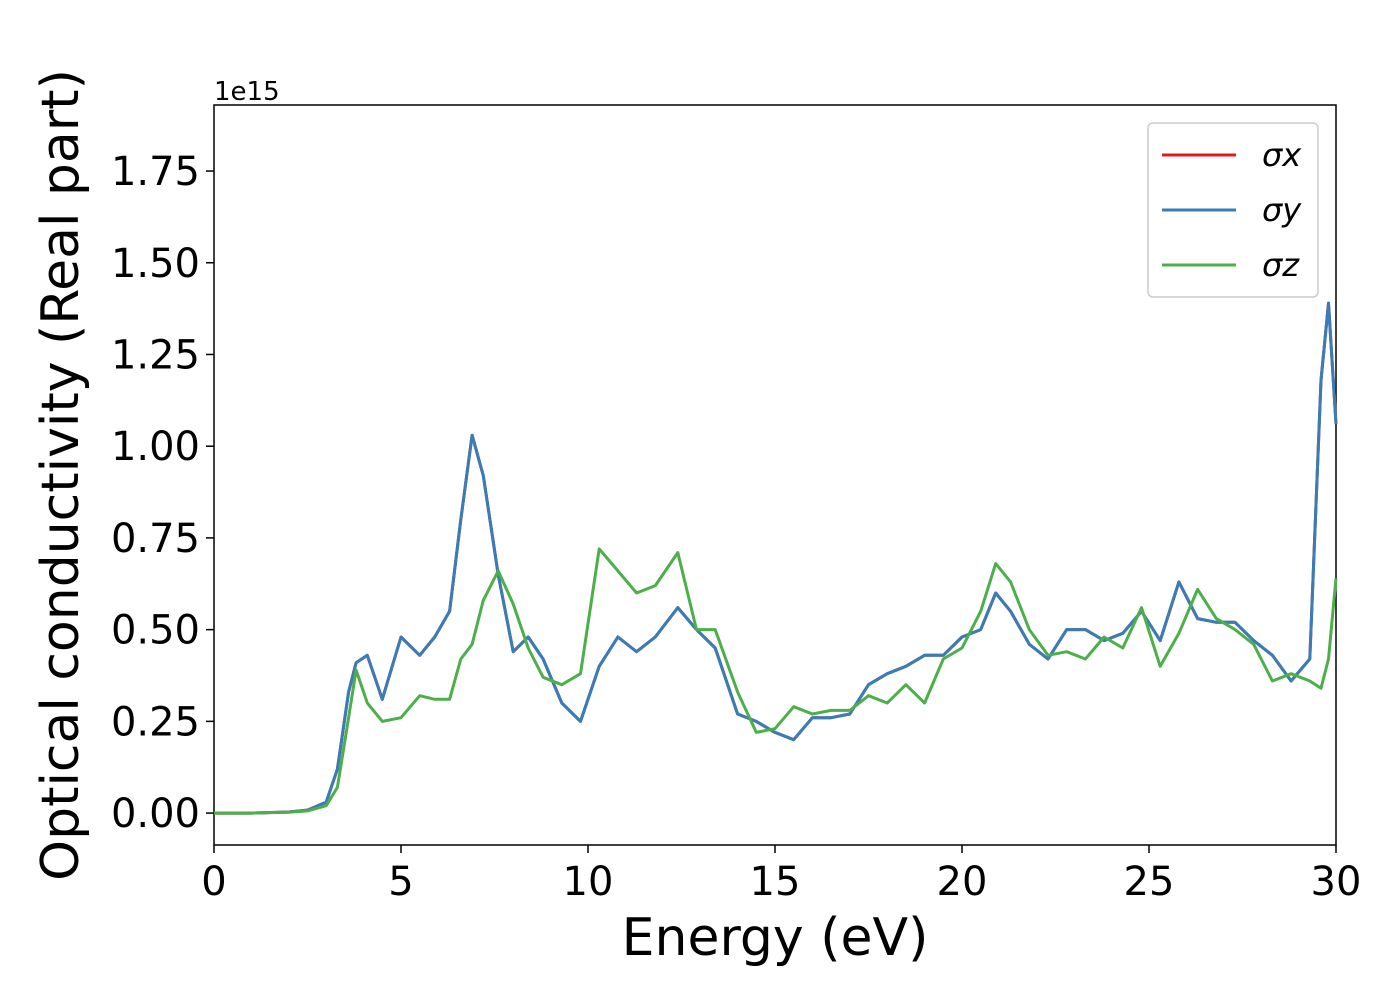 This screenshot has width=1400, height=1000. What do you see at coordinates (1149, 882) in the screenshot?
I see `x-tick-label: 25` at bounding box center [1149, 882].